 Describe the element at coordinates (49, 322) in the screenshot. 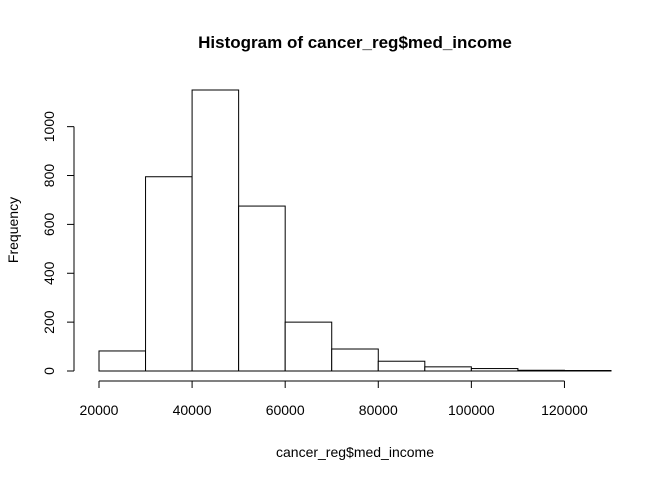

I see `y-tick-label-1: 200` at that location.